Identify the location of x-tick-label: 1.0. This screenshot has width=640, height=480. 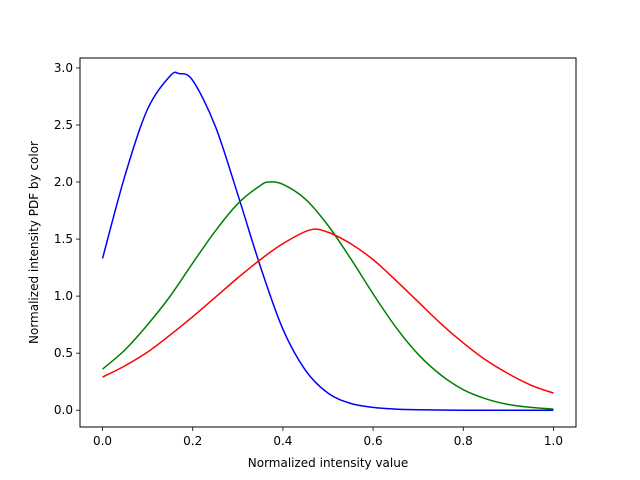
(553, 441).